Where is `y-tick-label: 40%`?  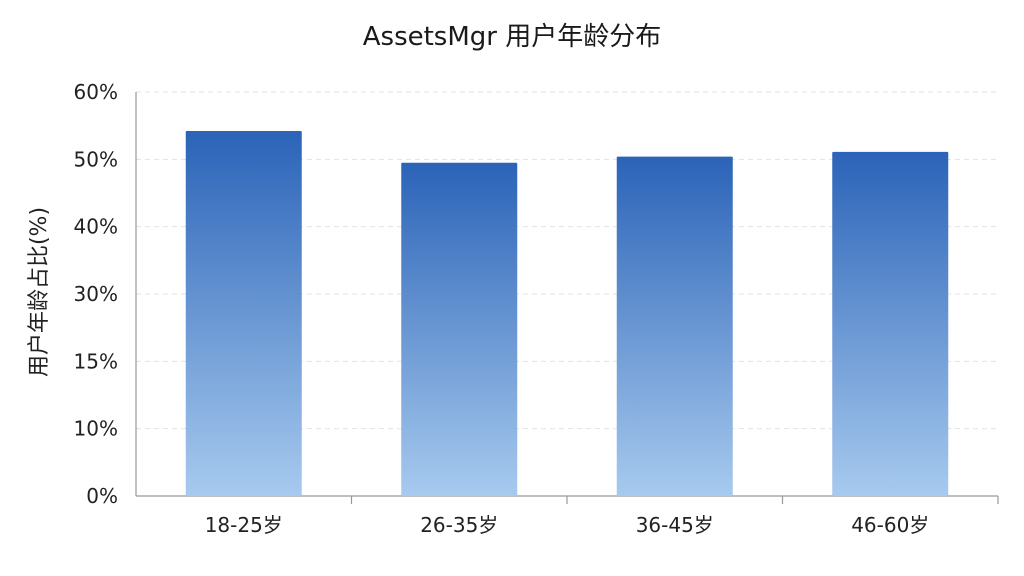 y-tick-label: 40% is located at coordinates (96, 227).